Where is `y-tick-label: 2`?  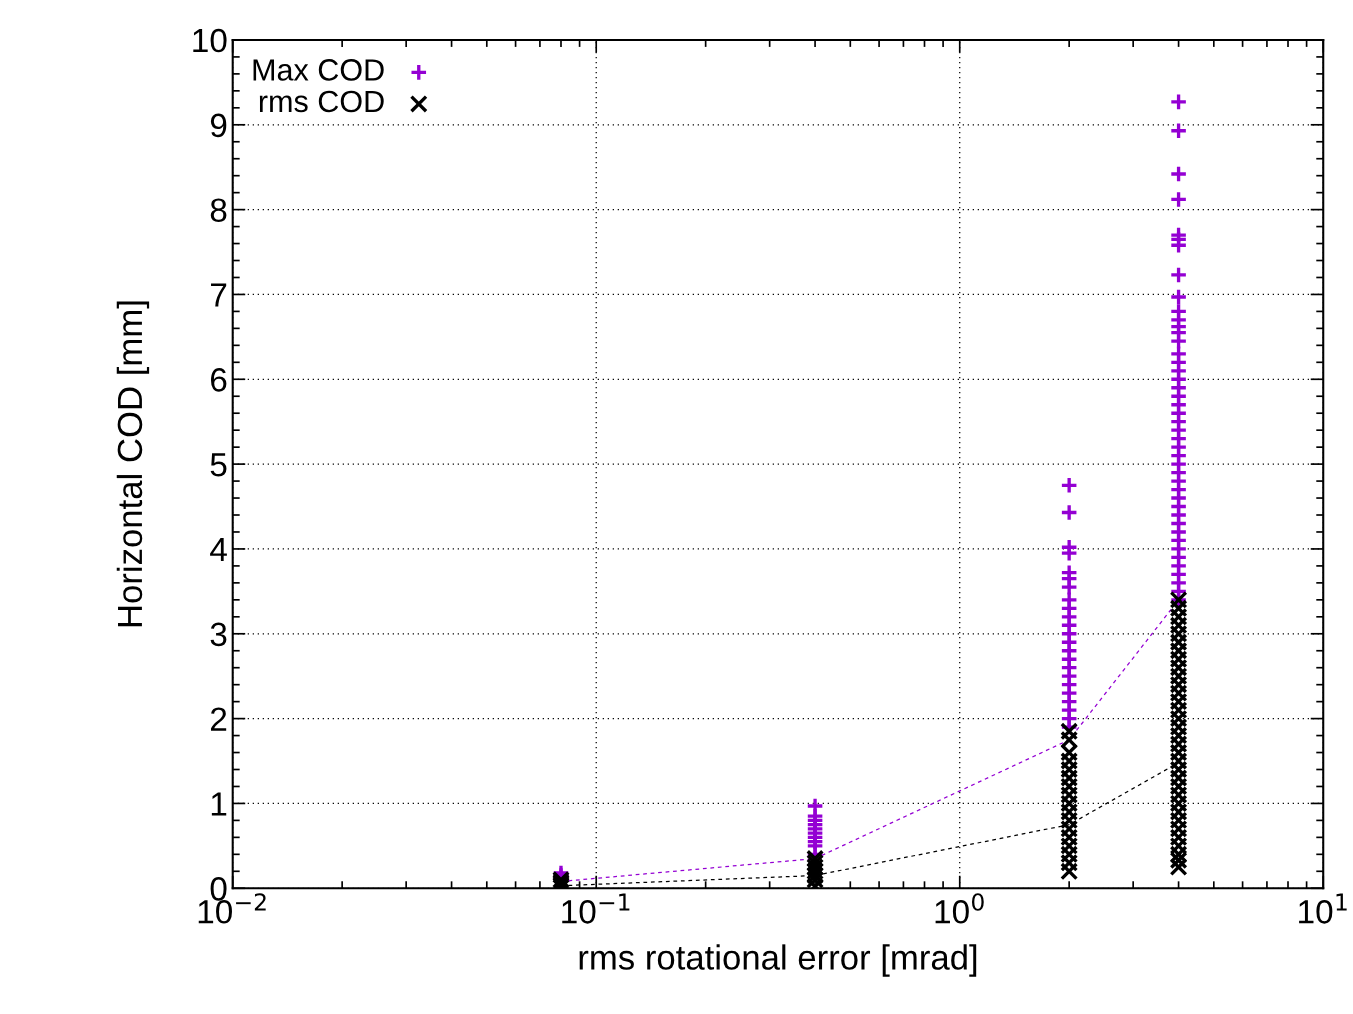
y-tick-label: 2 is located at coordinates (219, 719).